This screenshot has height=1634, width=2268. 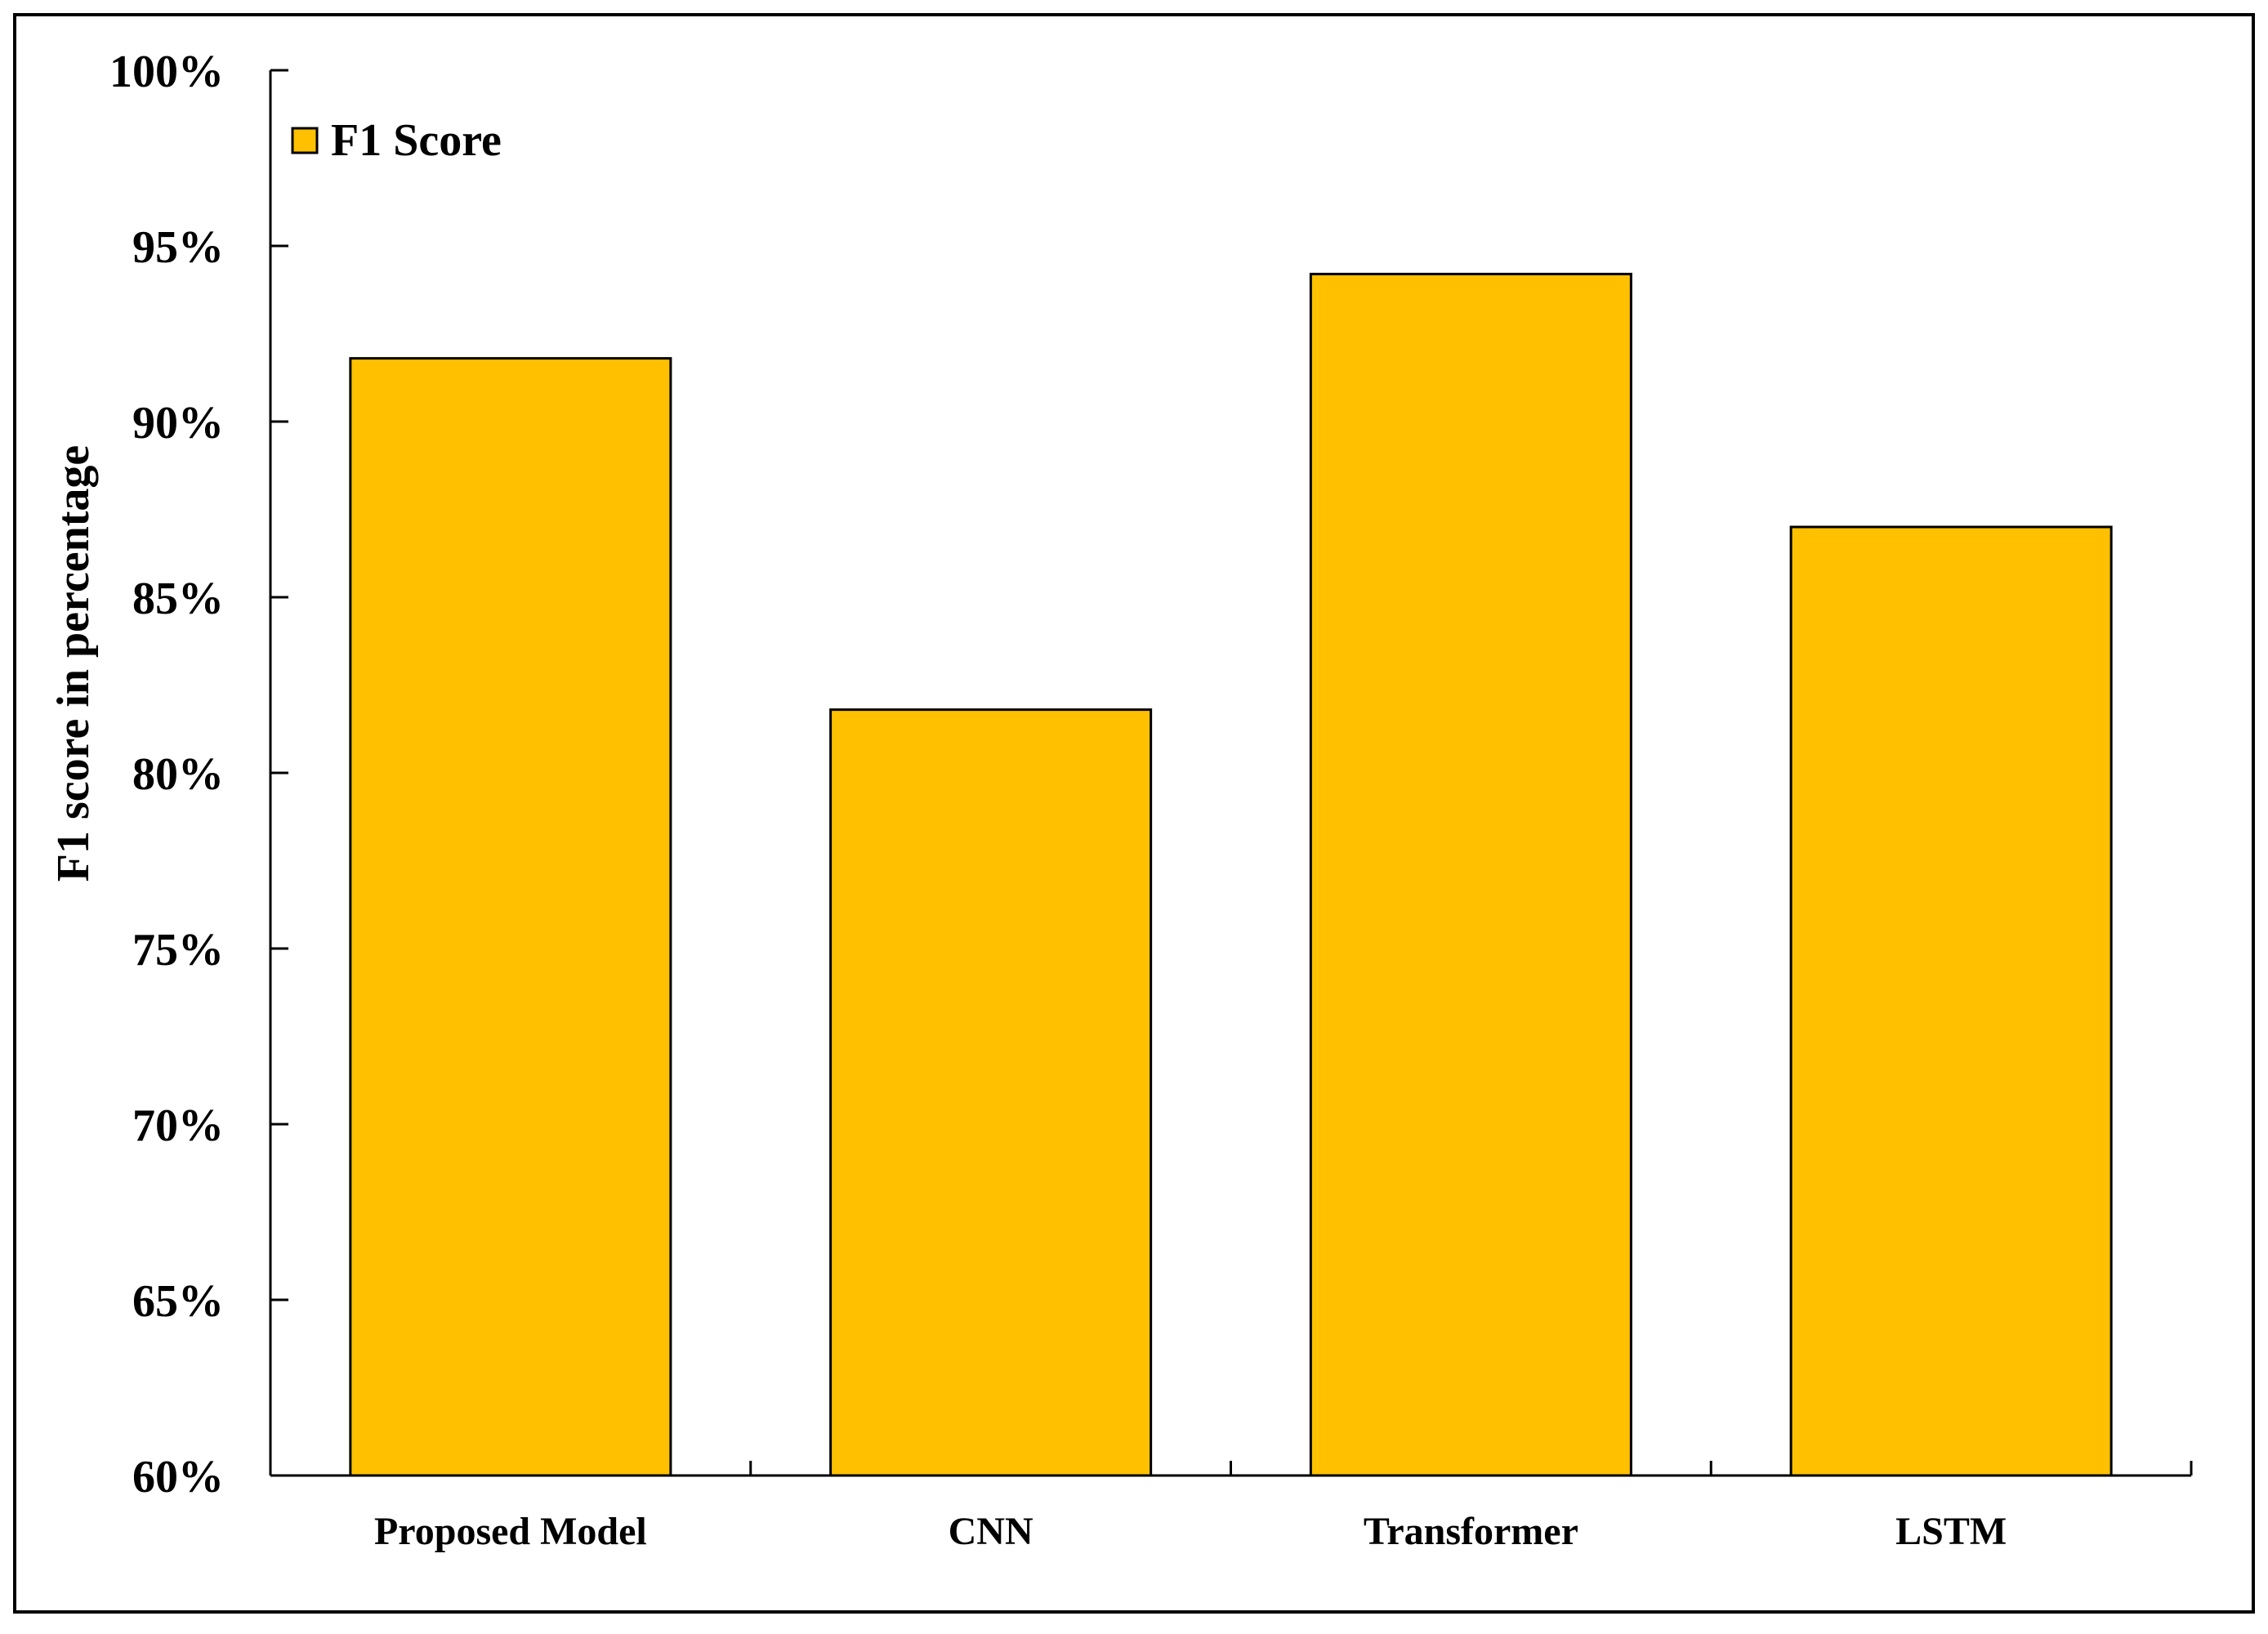 I want to click on legend: F1 Score, so click(x=396, y=140).